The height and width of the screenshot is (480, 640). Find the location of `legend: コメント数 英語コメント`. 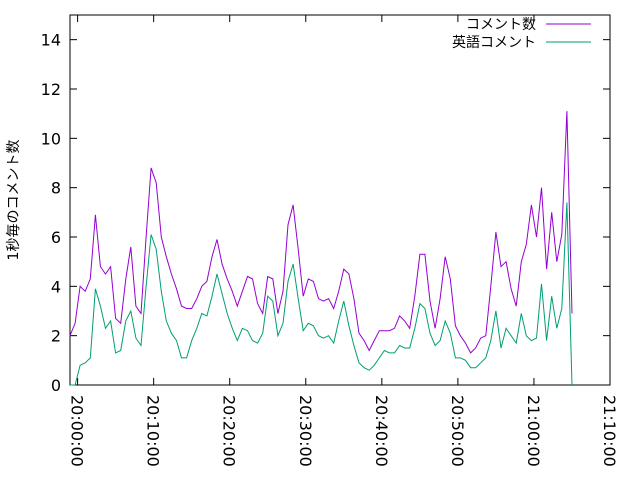

legend: コメント数 英語コメント is located at coordinates (521, 34).